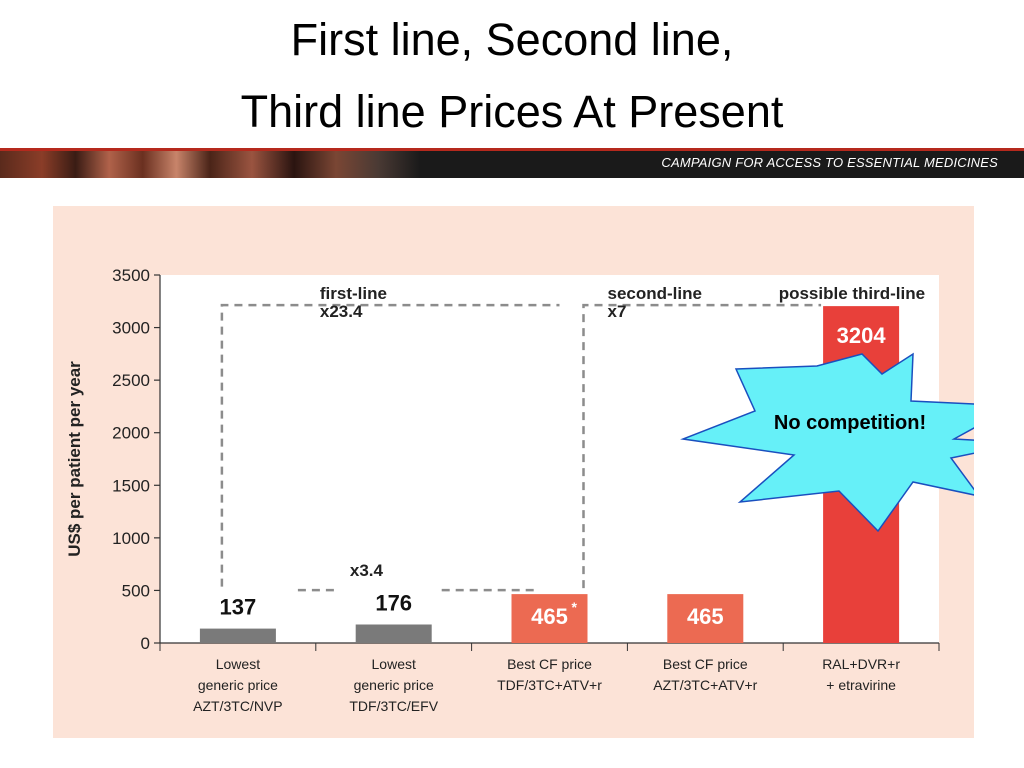  I want to click on y-tick-label: 500, so click(136, 590).